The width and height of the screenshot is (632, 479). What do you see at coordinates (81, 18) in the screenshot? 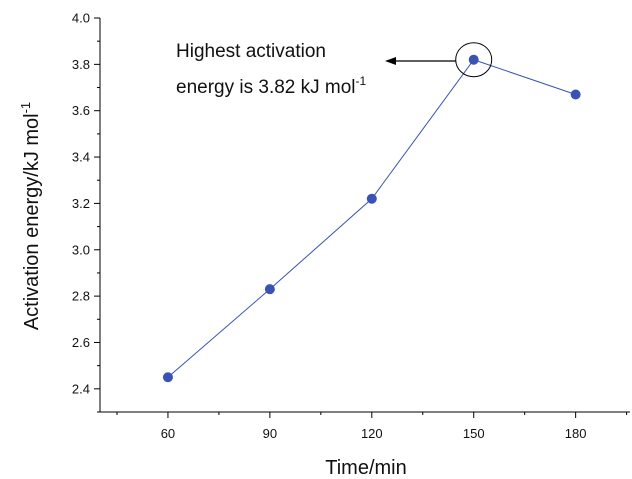
I see `y-tick-label: 4.0` at bounding box center [81, 18].